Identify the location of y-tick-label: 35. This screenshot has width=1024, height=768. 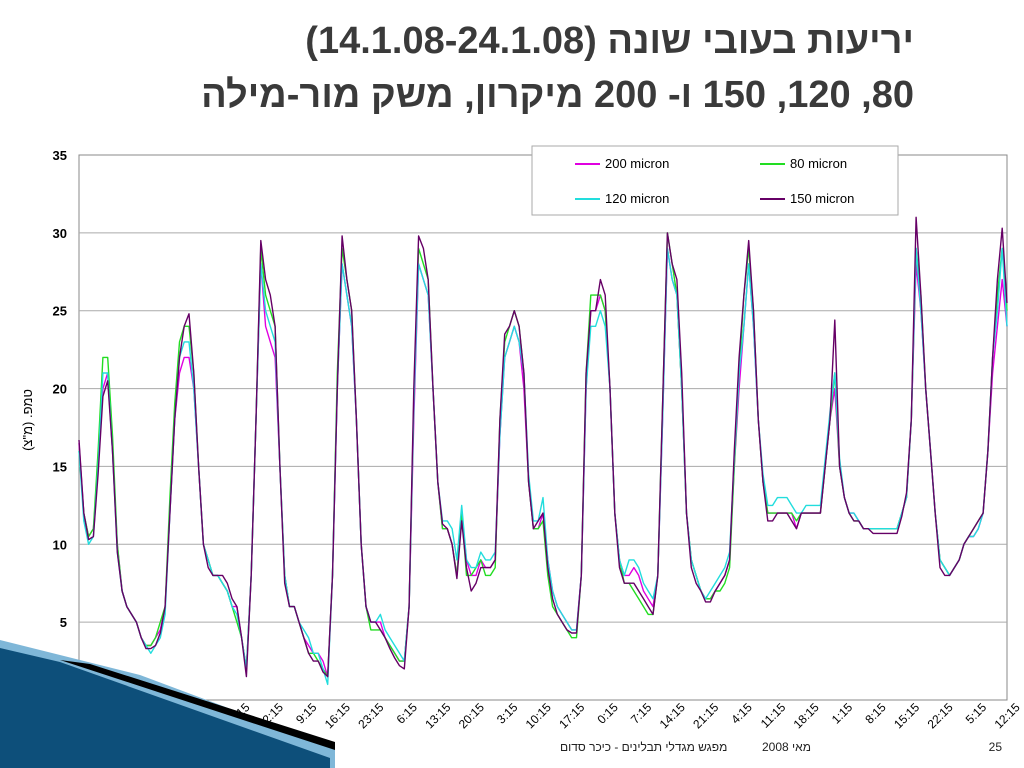
(60, 155).